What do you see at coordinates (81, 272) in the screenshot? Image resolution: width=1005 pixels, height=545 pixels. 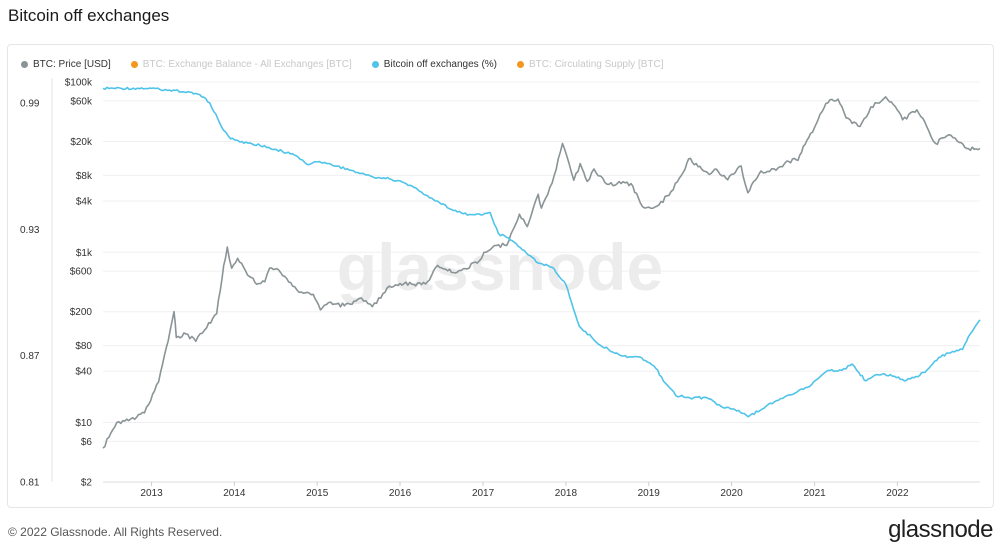 I see `right-axis-tick-label: $600` at bounding box center [81, 272].